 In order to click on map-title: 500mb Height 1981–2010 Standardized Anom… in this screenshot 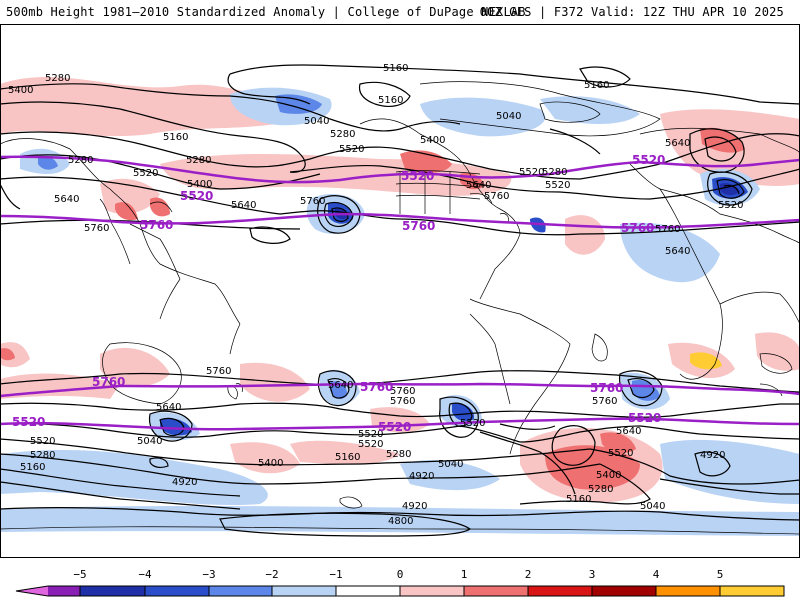, I will do `click(266, 12)`.